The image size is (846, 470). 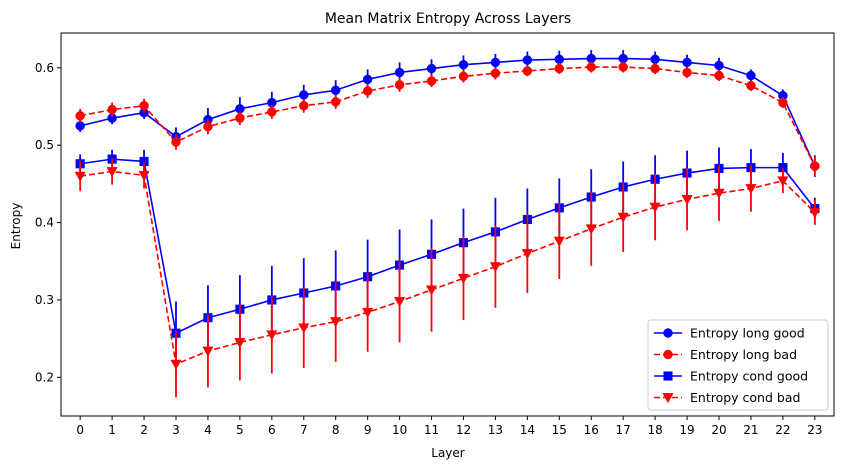 What do you see at coordinates (745, 397) in the screenshot?
I see `legend-label: Entropy cond bad` at bounding box center [745, 397].